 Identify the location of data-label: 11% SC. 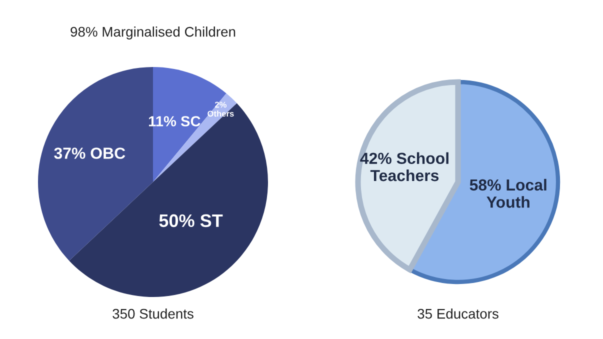
(174, 121).